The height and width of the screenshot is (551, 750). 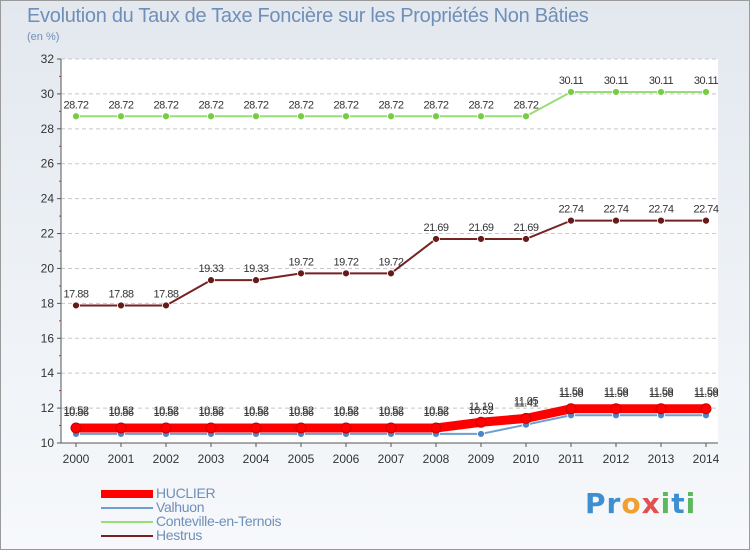 What do you see at coordinates (186, 493) in the screenshot?
I see `legend-label: HUCLIER` at bounding box center [186, 493].